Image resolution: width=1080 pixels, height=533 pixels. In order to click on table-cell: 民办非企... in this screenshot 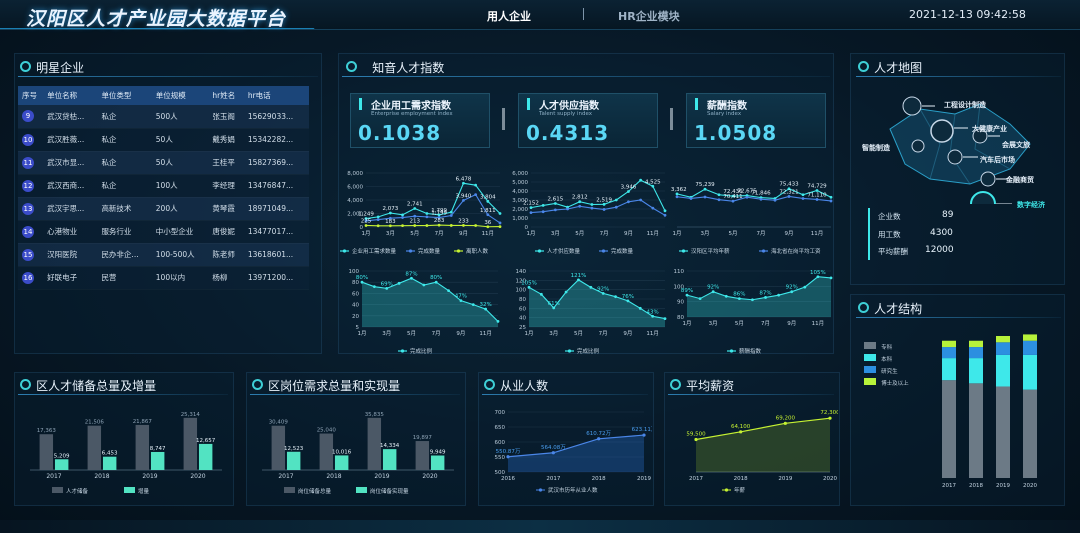, I will do `click(124, 254)`.